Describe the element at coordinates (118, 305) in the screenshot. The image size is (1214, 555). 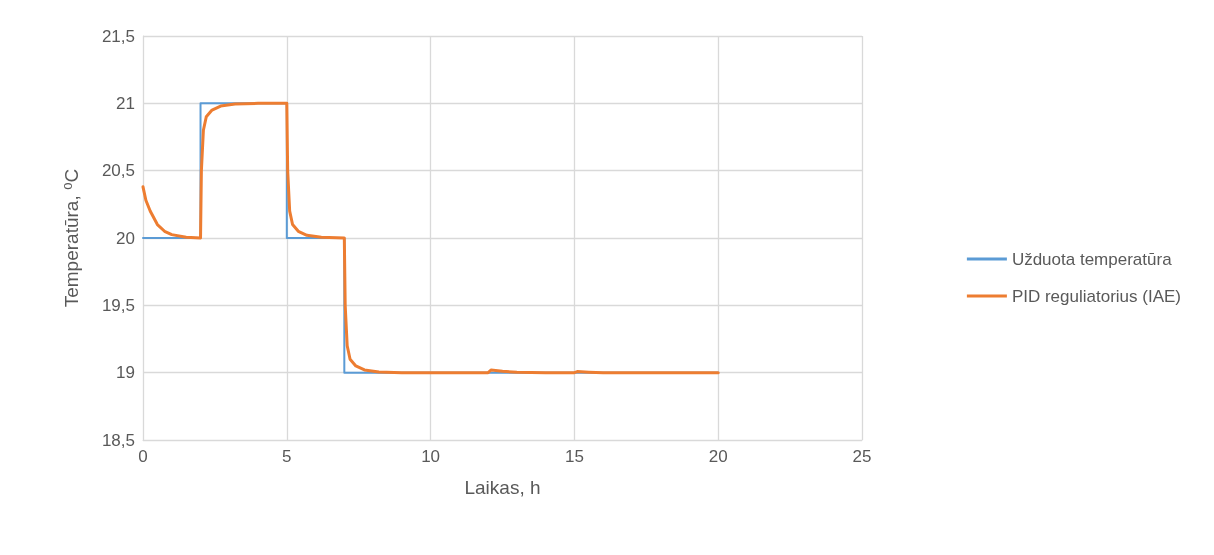
I see `y-tick-label: 19,5` at that location.